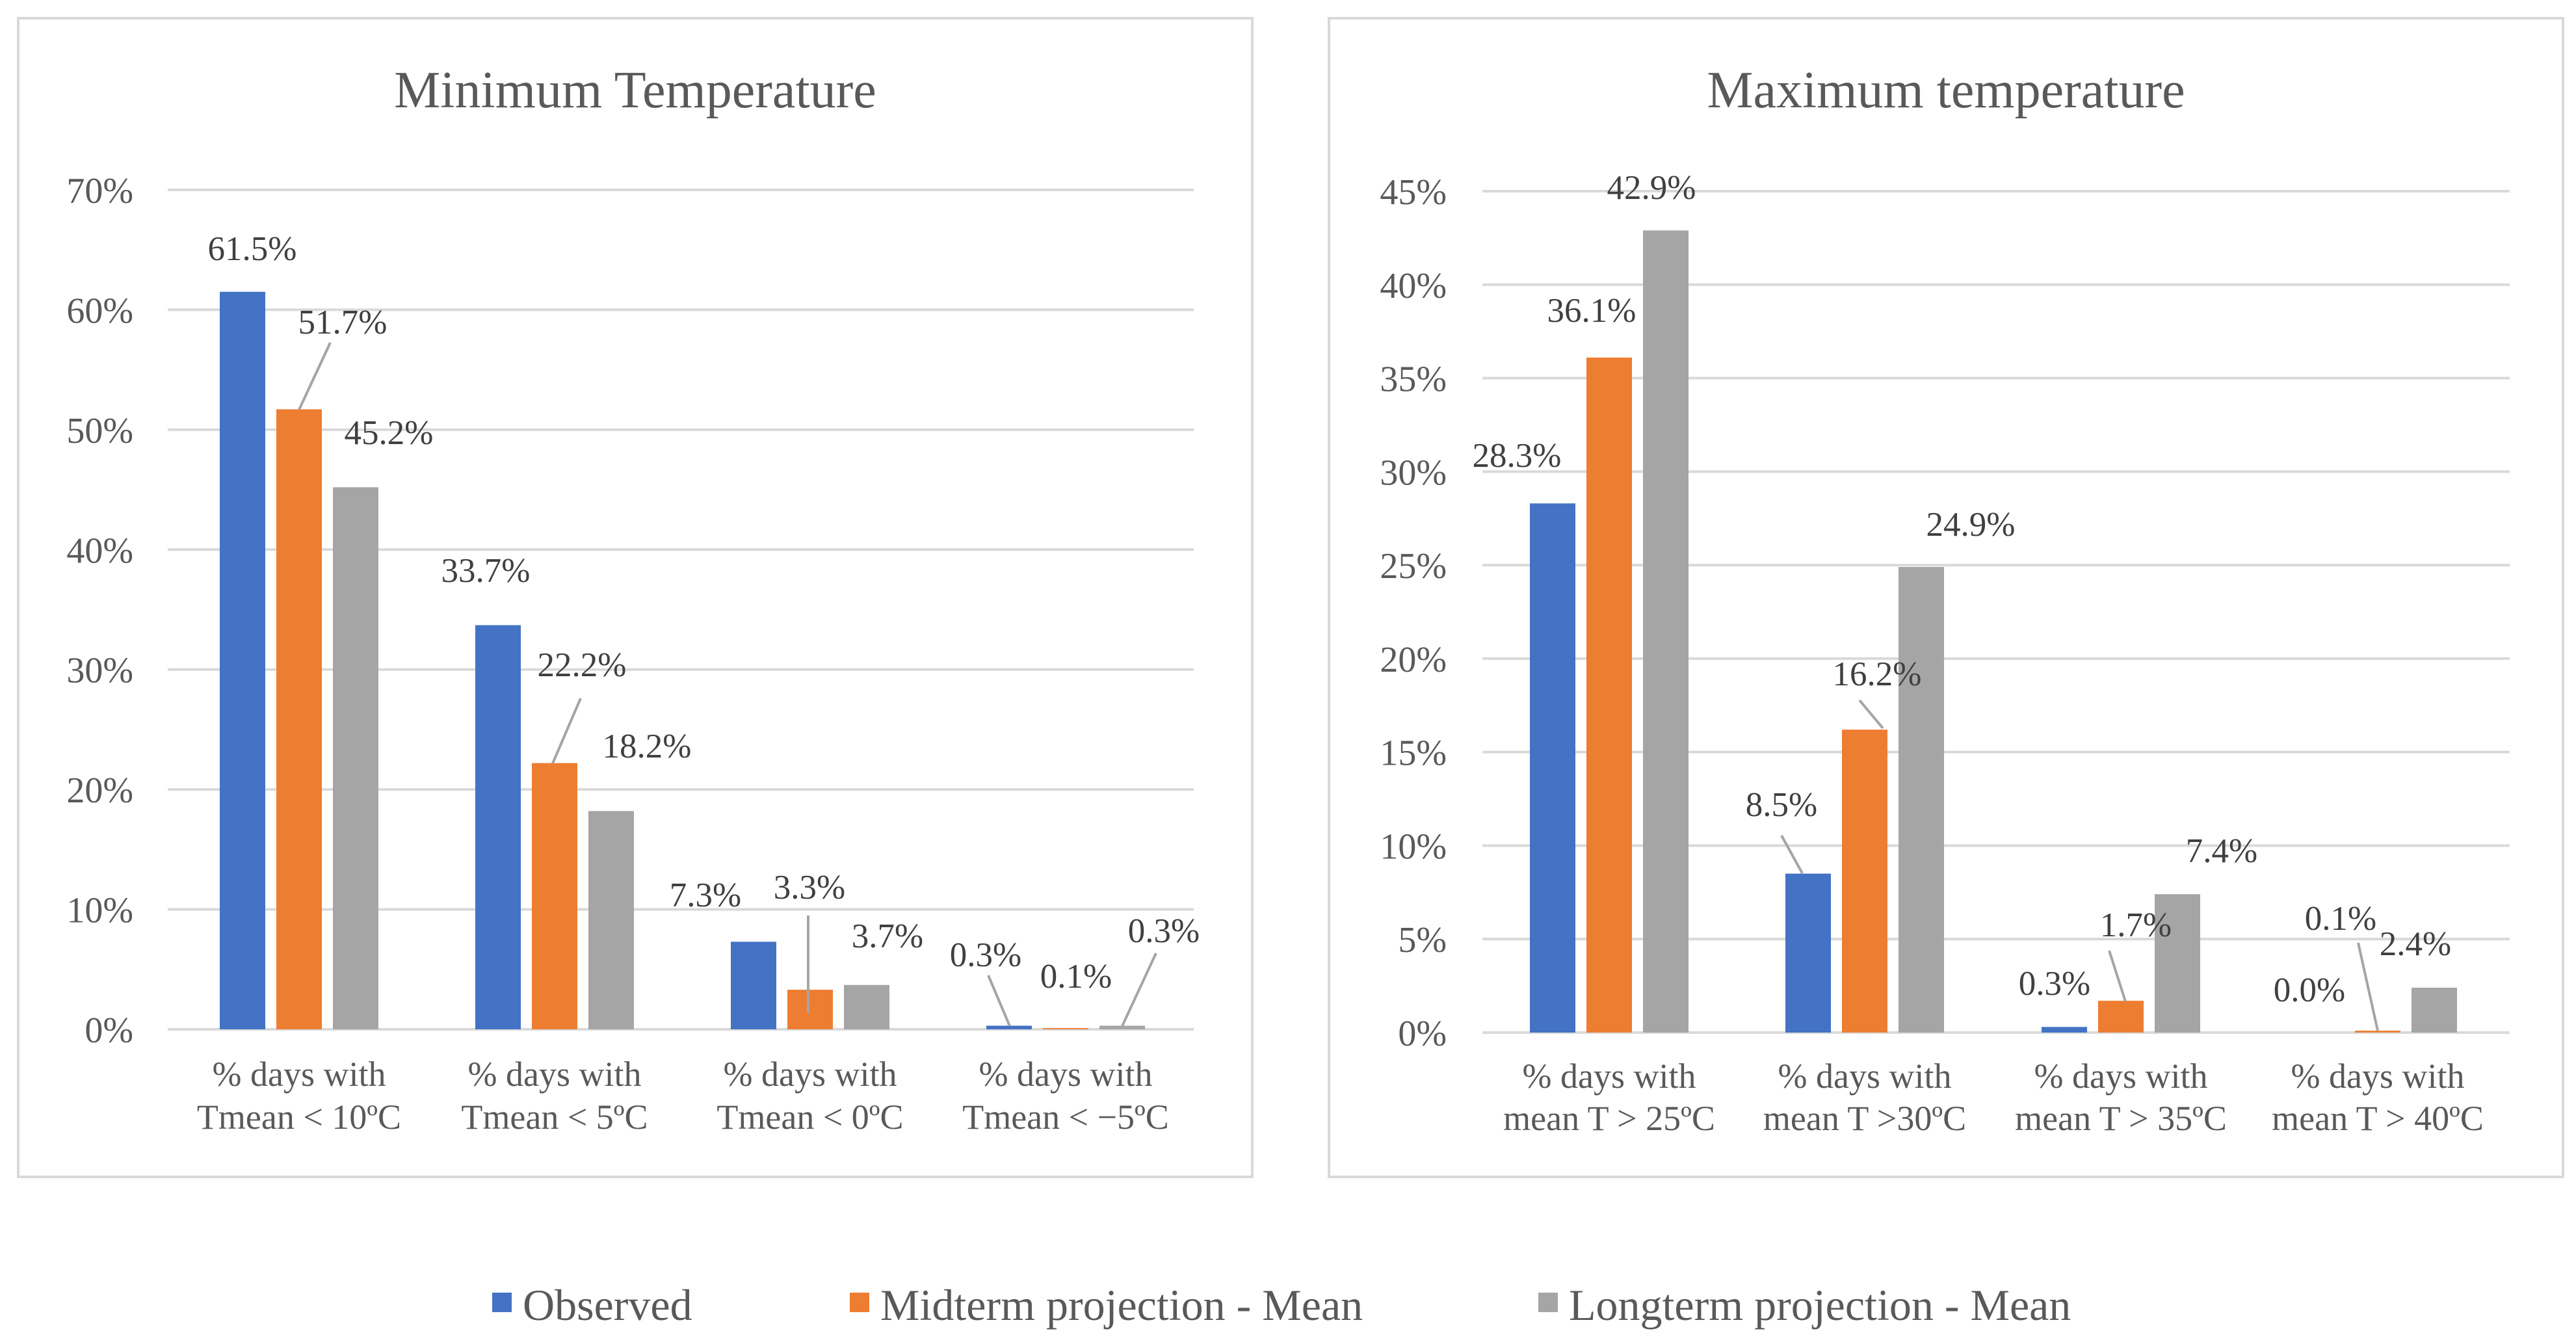 This screenshot has height=1344, width=2576. Describe the element at coordinates (1517, 456) in the screenshot. I see `data-label-observed: 28.3%` at that location.